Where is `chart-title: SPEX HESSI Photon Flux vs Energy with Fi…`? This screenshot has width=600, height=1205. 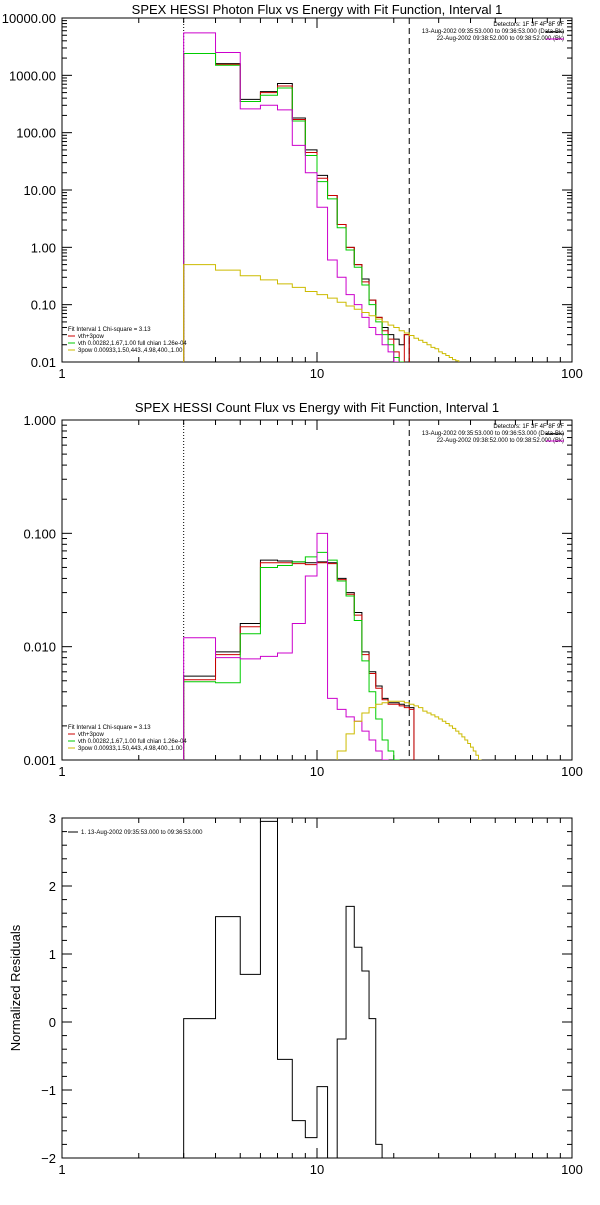 chart-title: SPEX HESSI Photon Flux vs Energy with Fi… is located at coordinates (317, 9).